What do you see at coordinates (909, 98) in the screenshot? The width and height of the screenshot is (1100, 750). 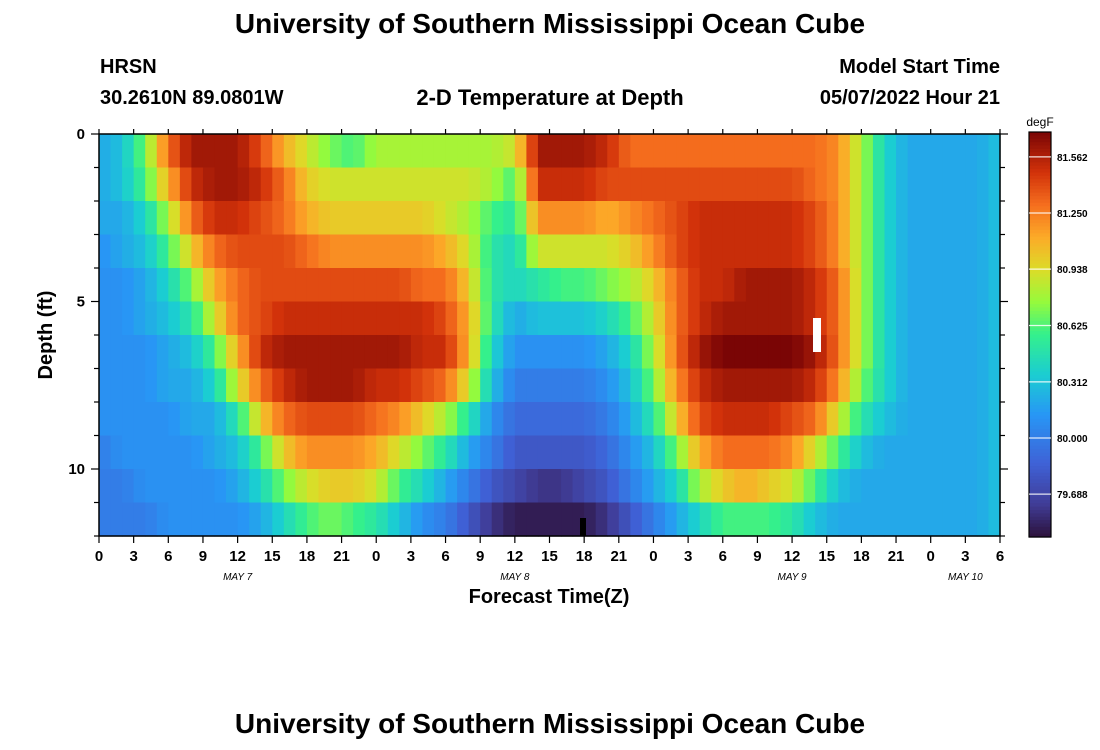 I see `model-start-value: 05/07/2022 Hour 21` at bounding box center [909, 98].